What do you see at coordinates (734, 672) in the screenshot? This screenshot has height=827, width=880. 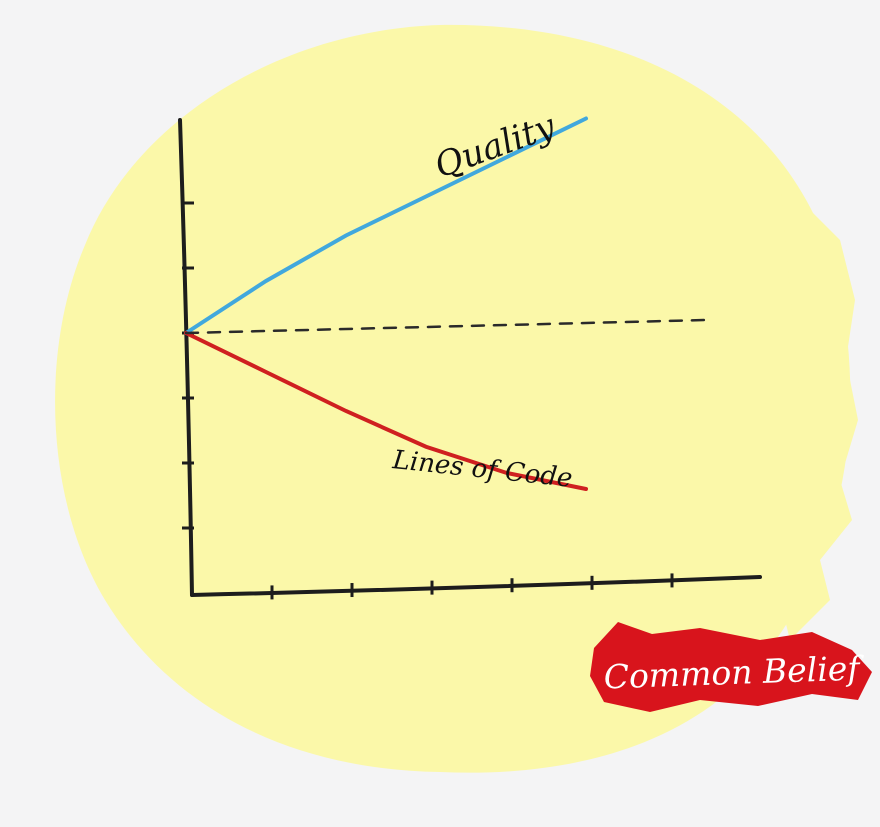 I see `stamp-text: Common Belief` at bounding box center [734, 672].